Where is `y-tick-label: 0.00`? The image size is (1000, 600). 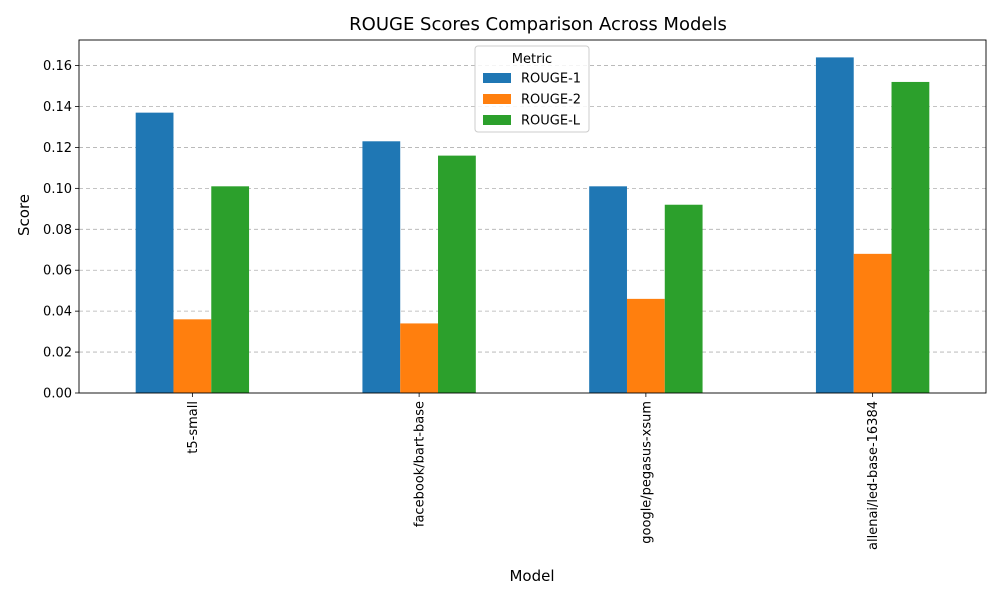 y-tick-label: 0.00 is located at coordinates (57, 394).